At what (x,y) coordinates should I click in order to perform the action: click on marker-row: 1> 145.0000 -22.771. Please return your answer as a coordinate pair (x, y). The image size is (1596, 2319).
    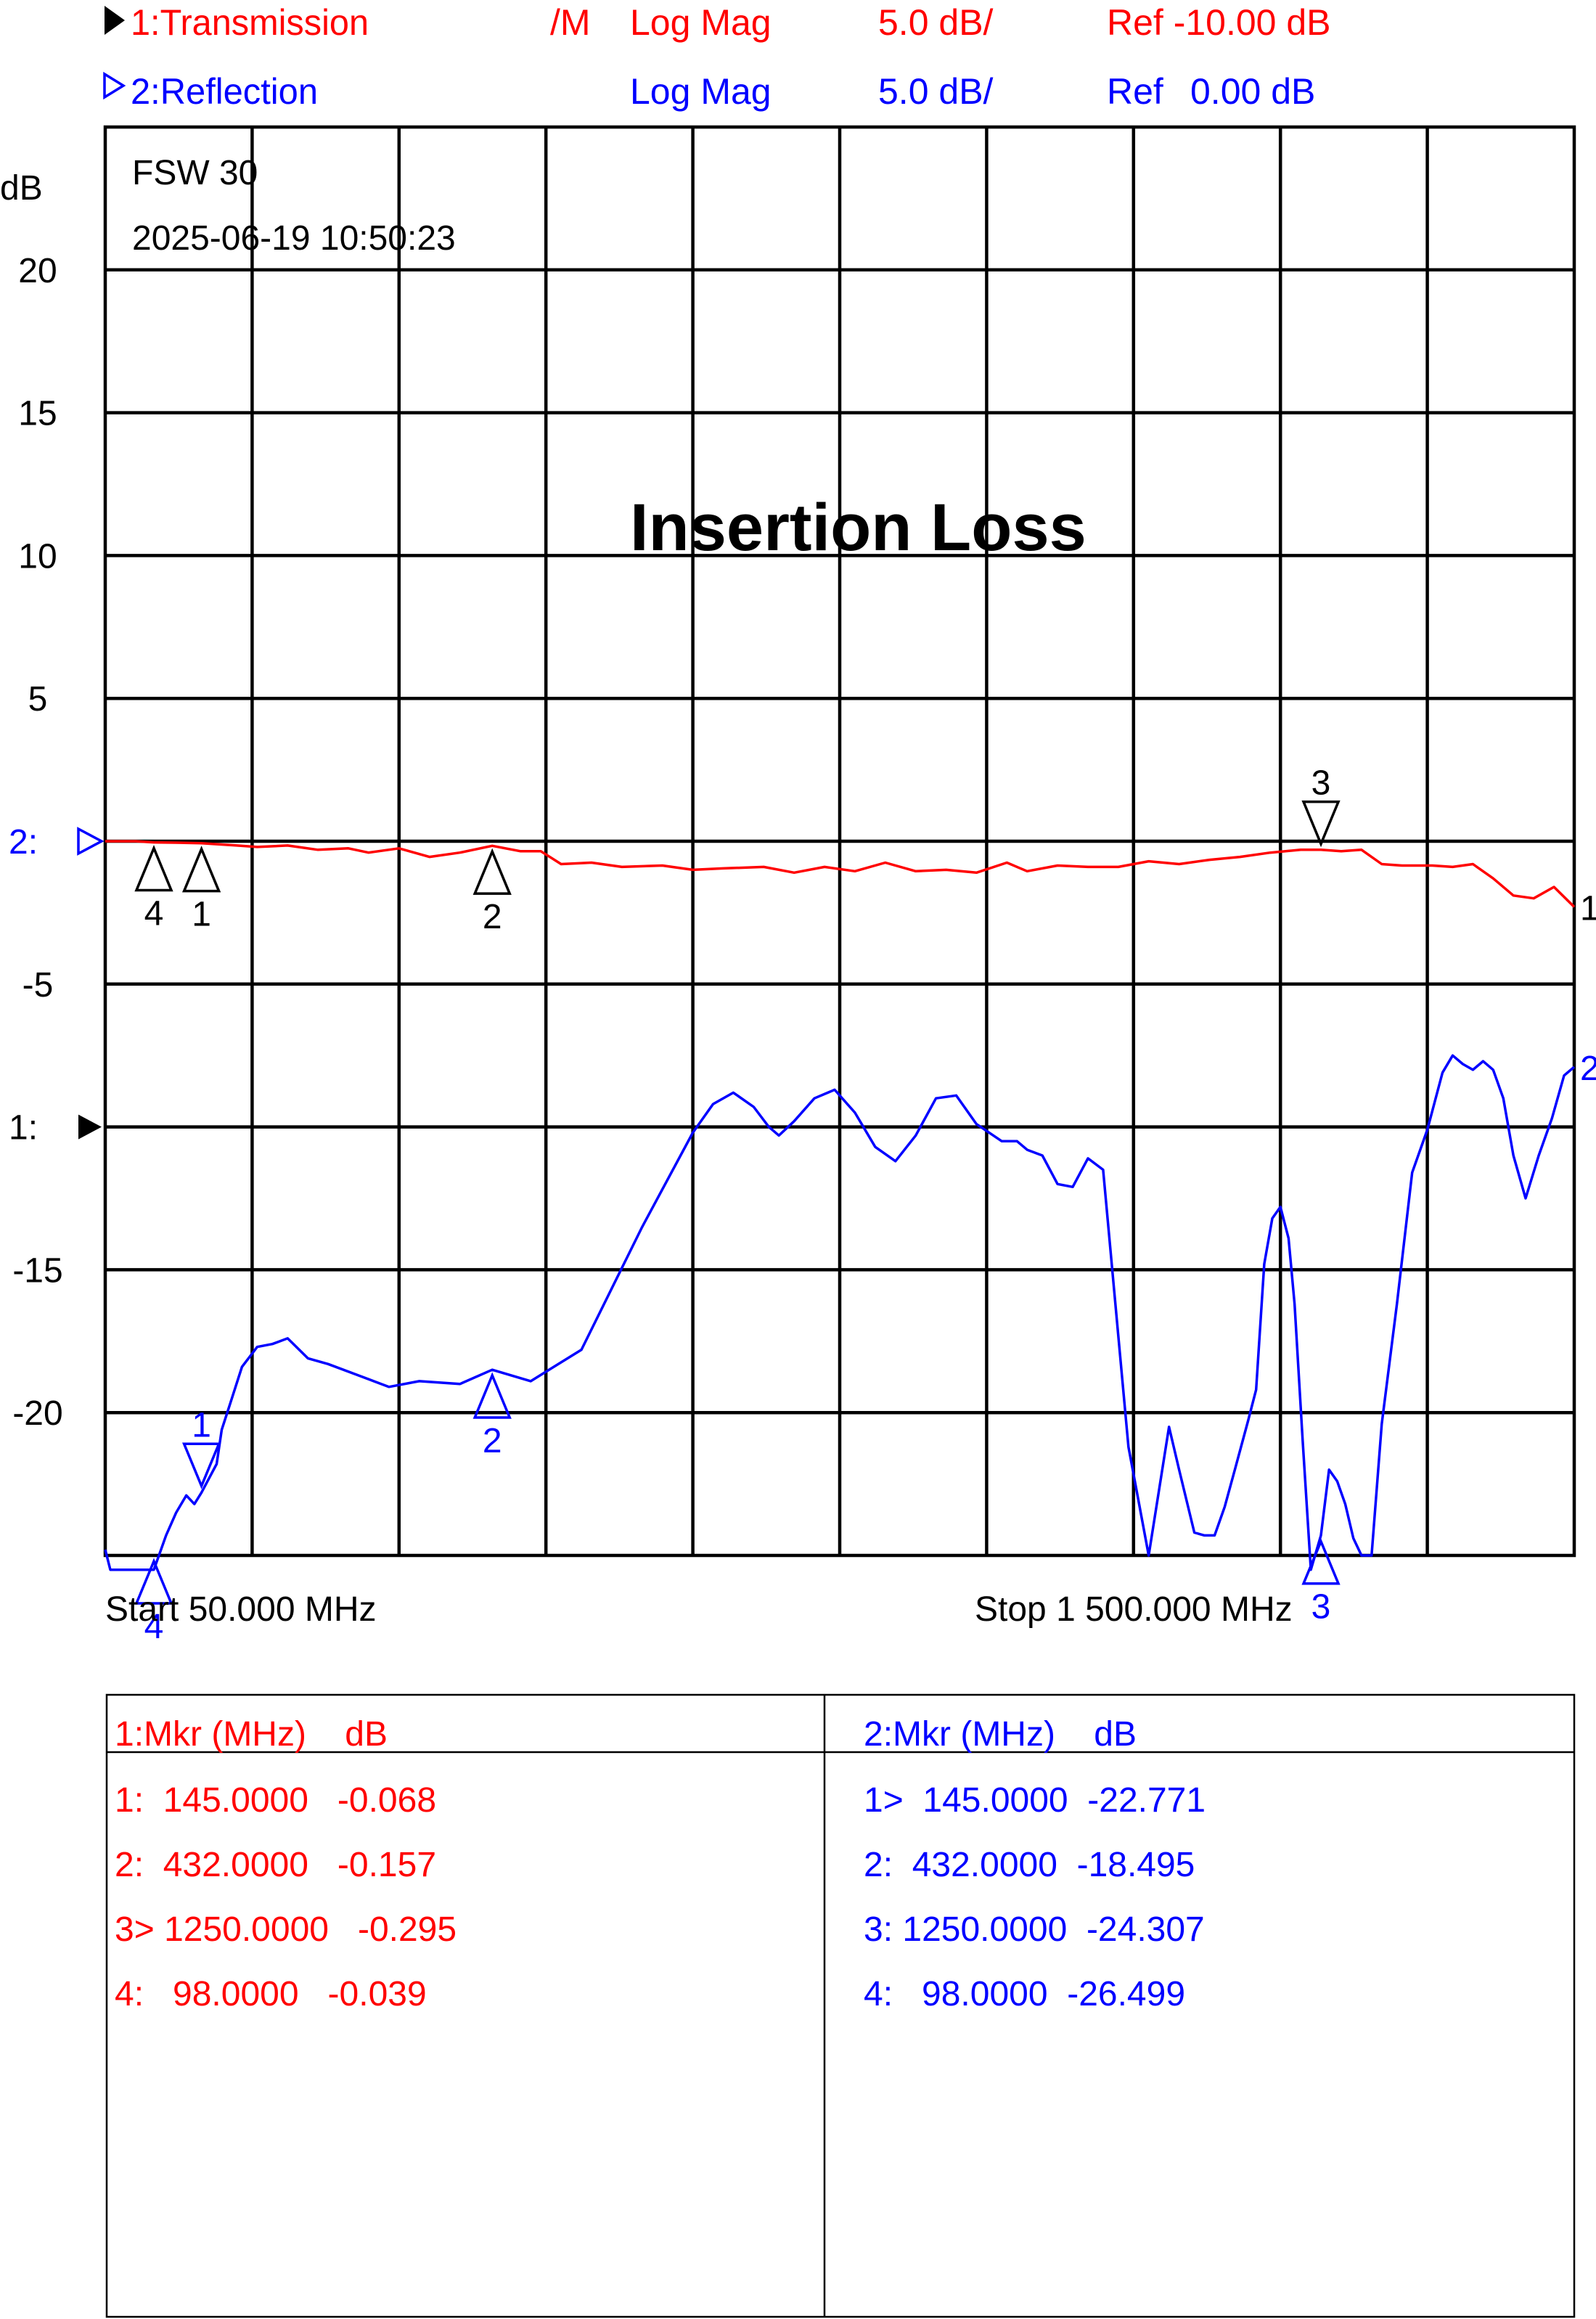
    Looking at the image, I should click on (1035, 1800).